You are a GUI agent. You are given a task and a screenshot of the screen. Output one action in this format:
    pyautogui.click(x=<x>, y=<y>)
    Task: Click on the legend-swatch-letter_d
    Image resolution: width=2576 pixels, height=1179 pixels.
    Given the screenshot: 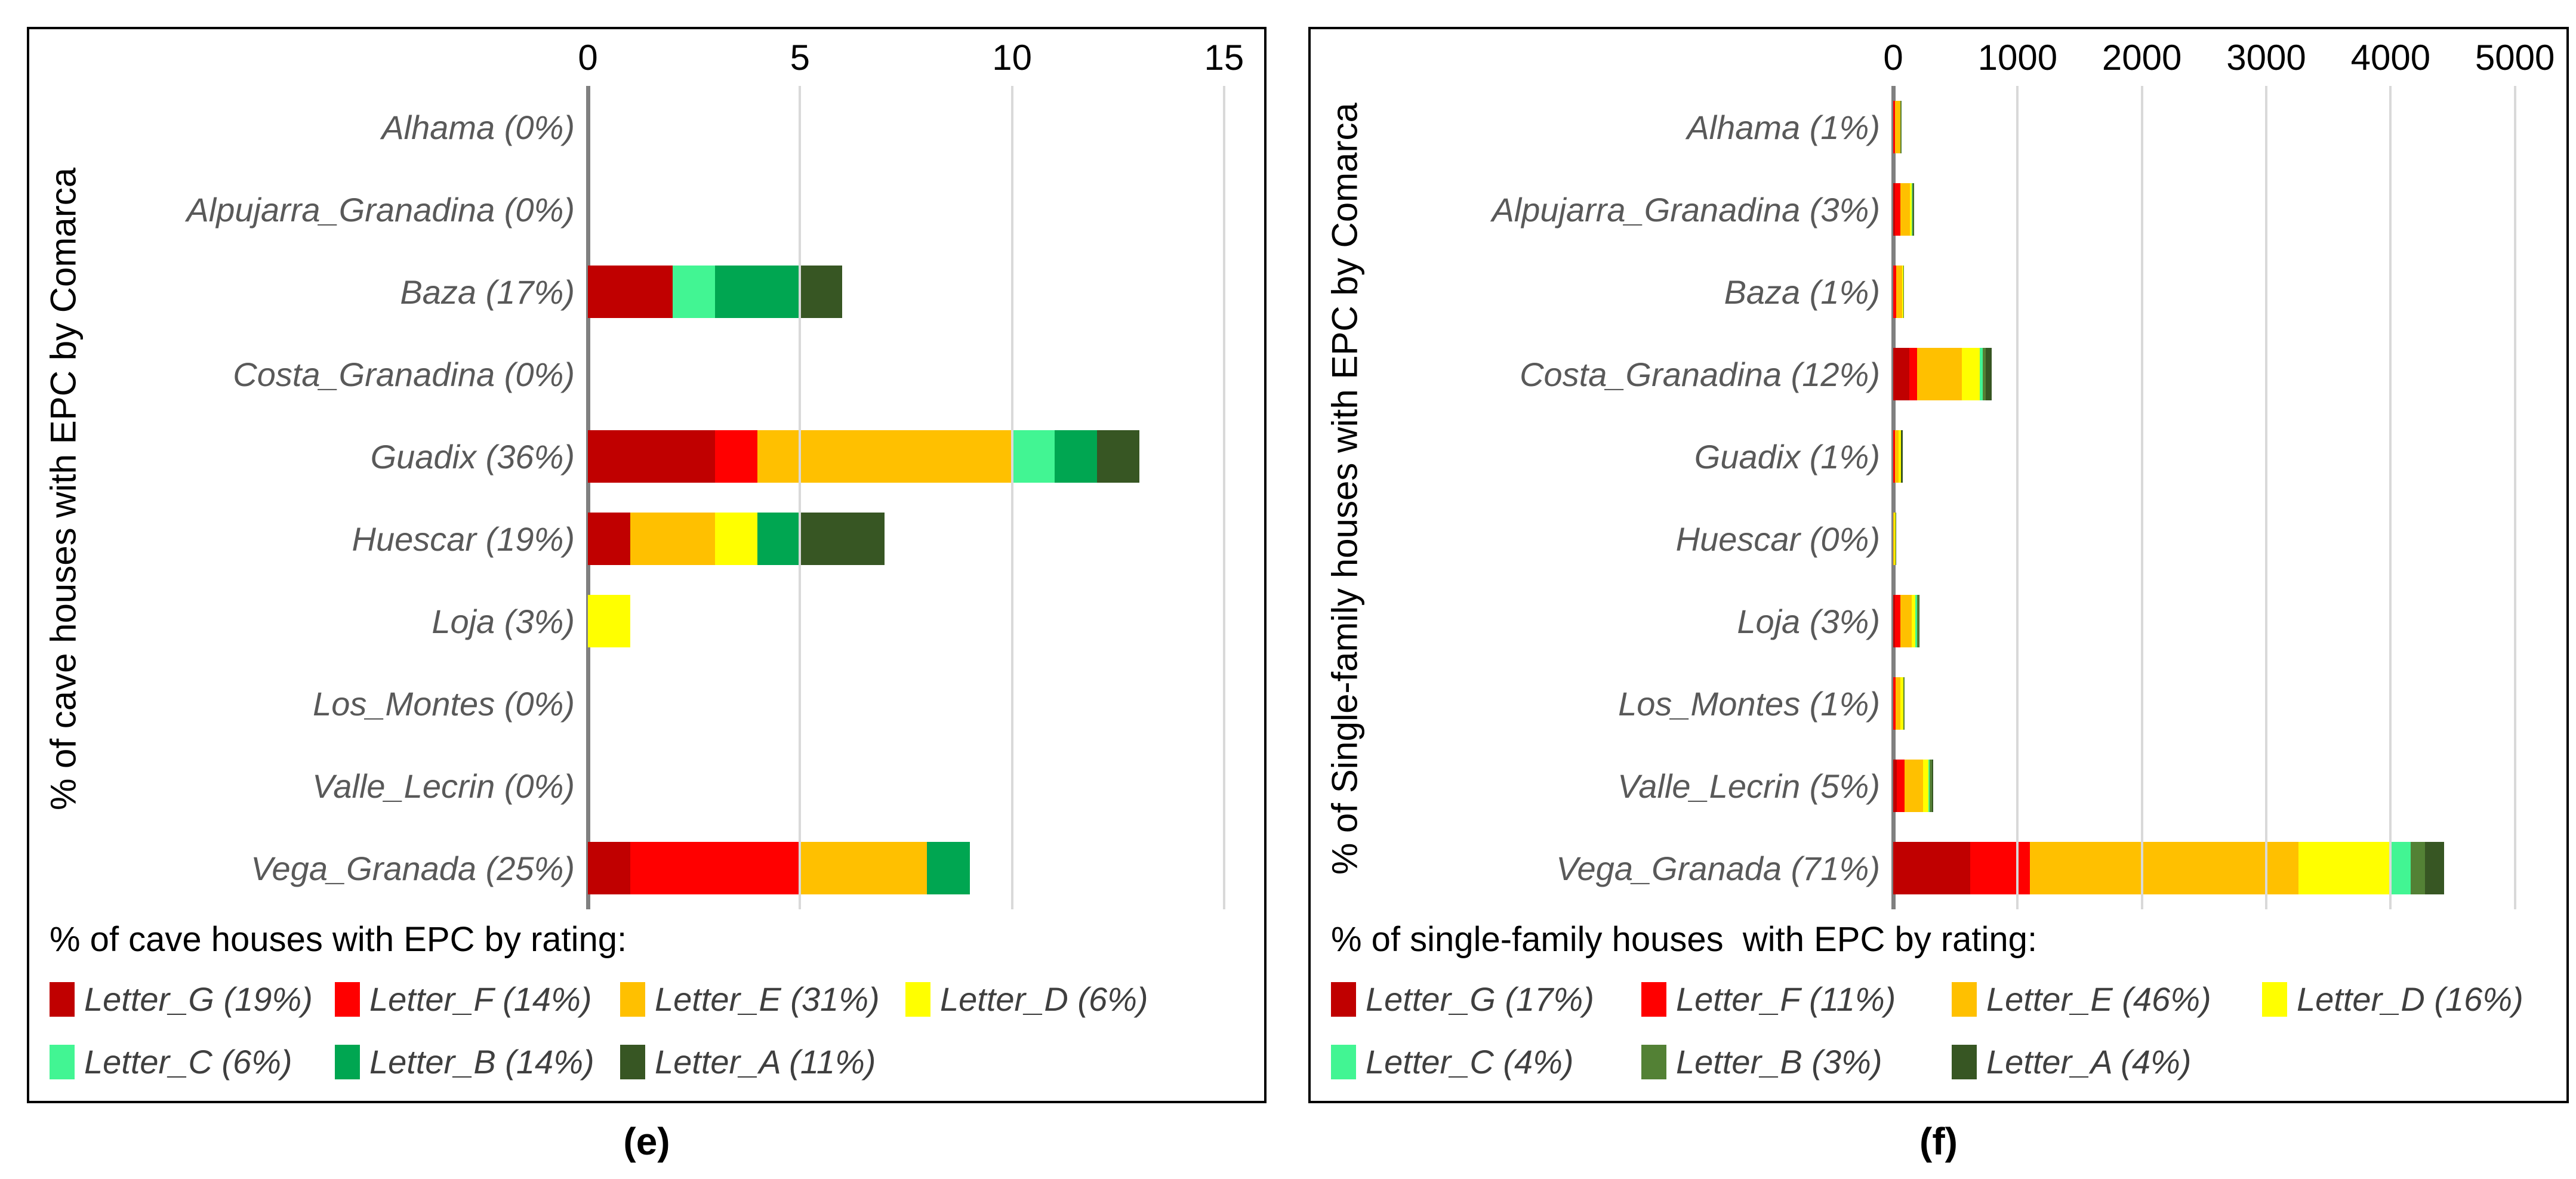 What is the action you would take?
    pyautogui.click(x=2274, y=999)
    